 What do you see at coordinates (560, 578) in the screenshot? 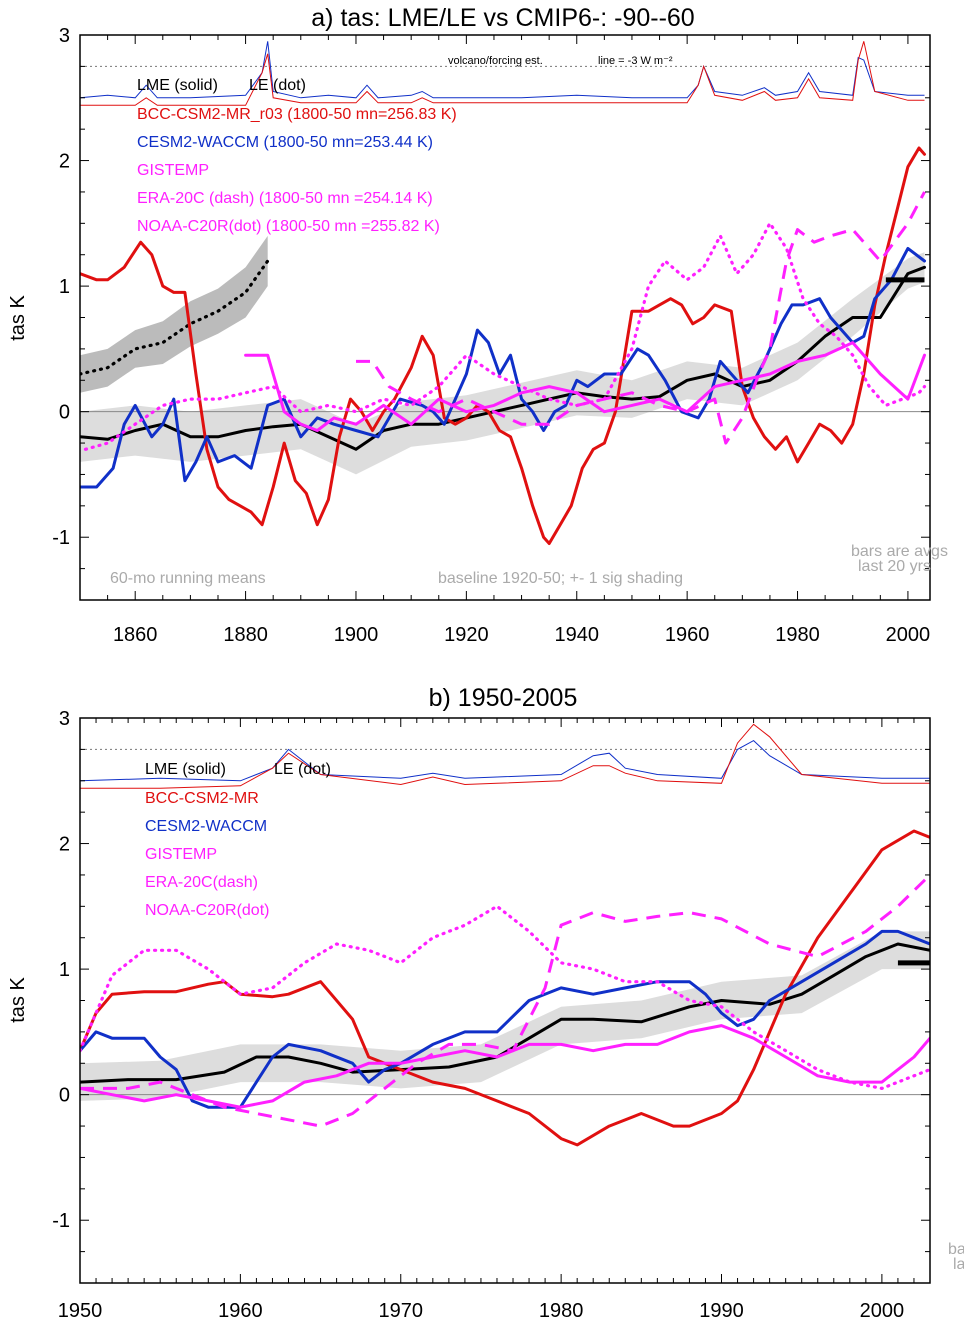
I see `annotation-baseline: baseline 1920-50; +- 1 sig shading` at bounding box center [560, 578].